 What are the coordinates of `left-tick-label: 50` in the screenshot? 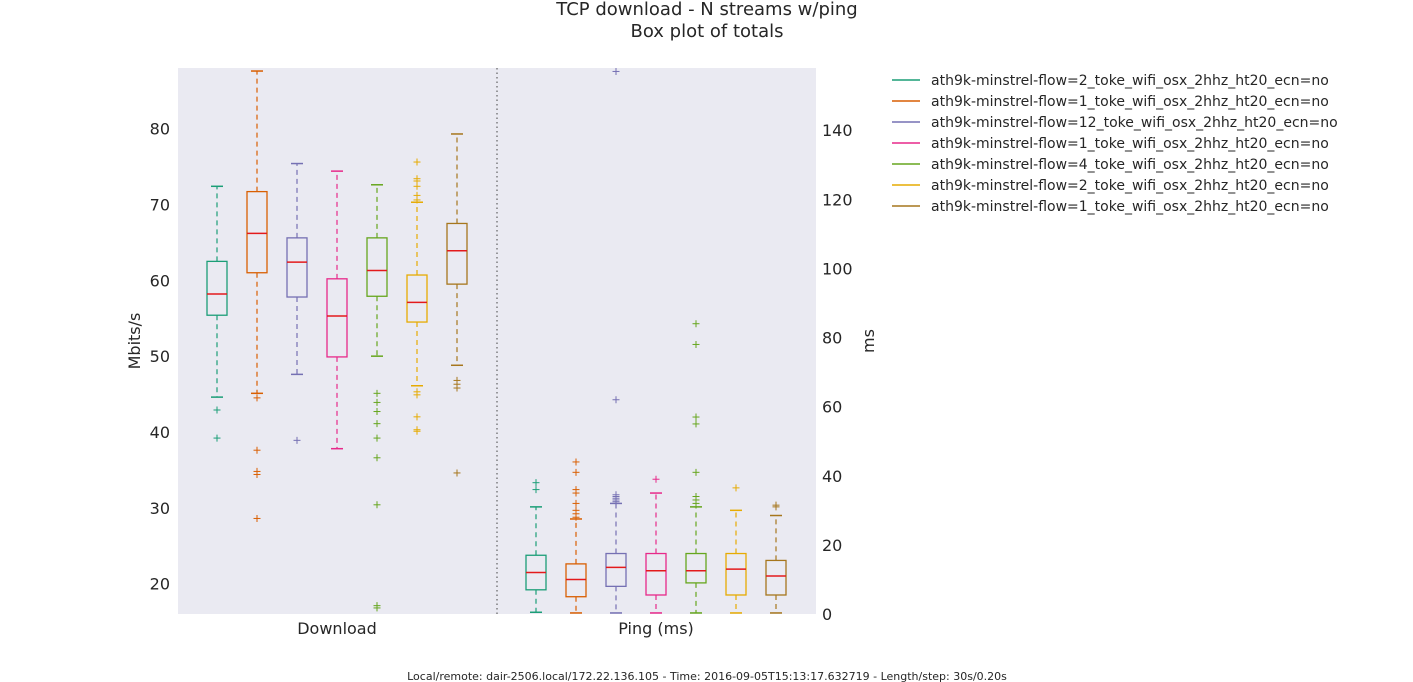 It's located at (160, 356).